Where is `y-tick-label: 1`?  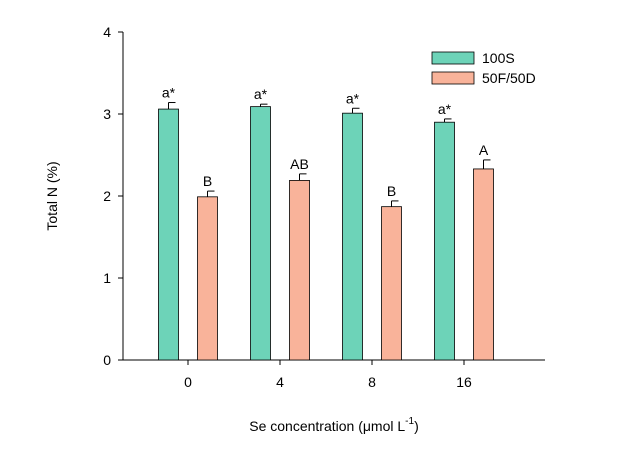
y-tick-label: 1 is located at coordinates (107, 278).